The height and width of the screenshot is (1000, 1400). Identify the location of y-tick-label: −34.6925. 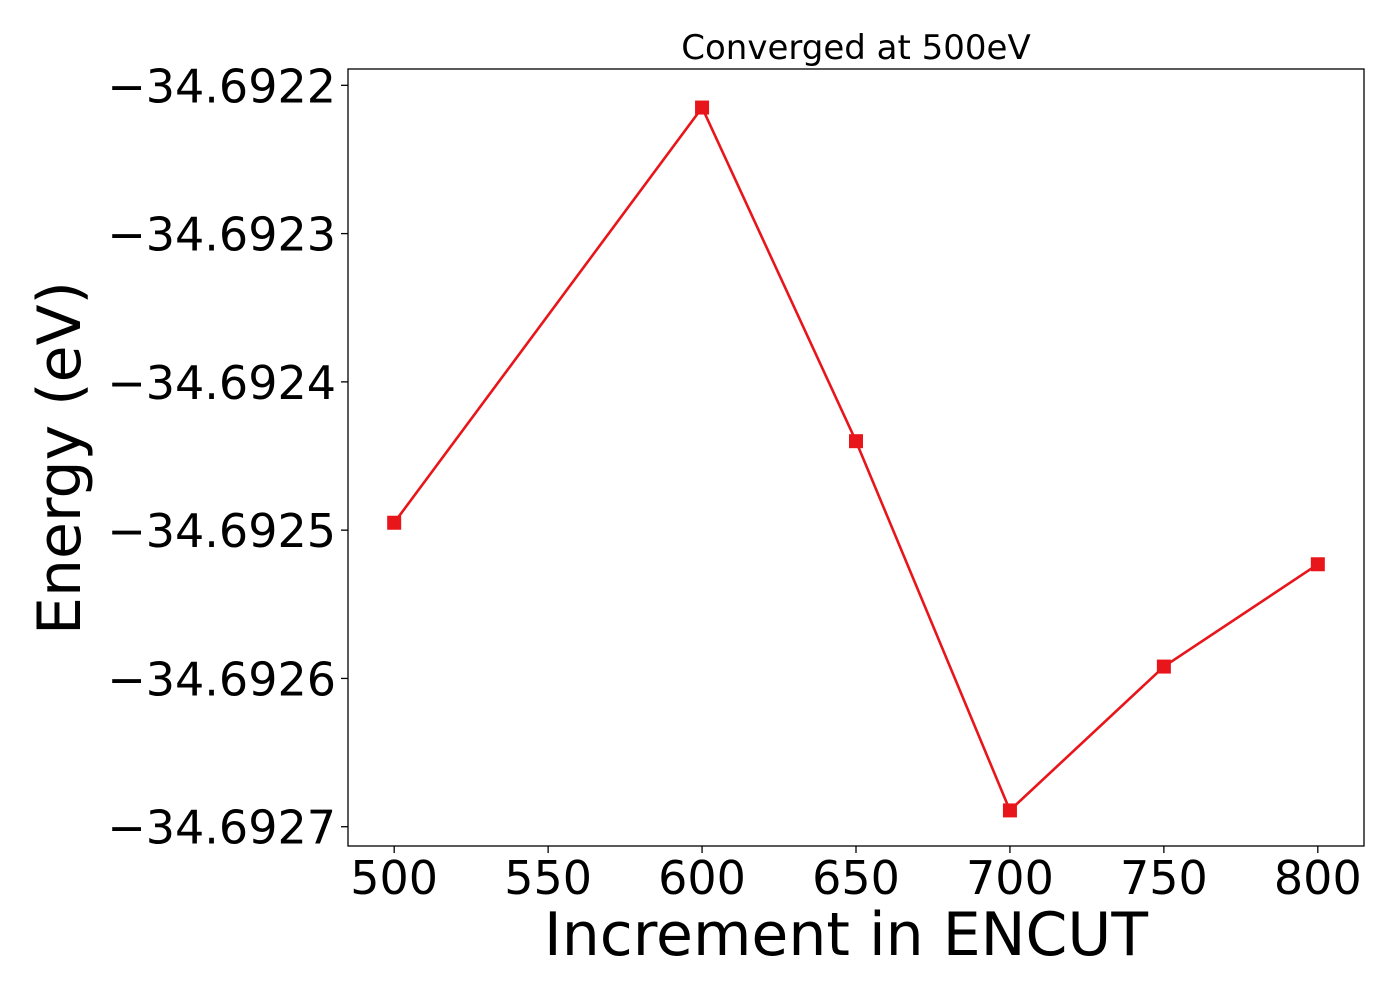
(221, 531).